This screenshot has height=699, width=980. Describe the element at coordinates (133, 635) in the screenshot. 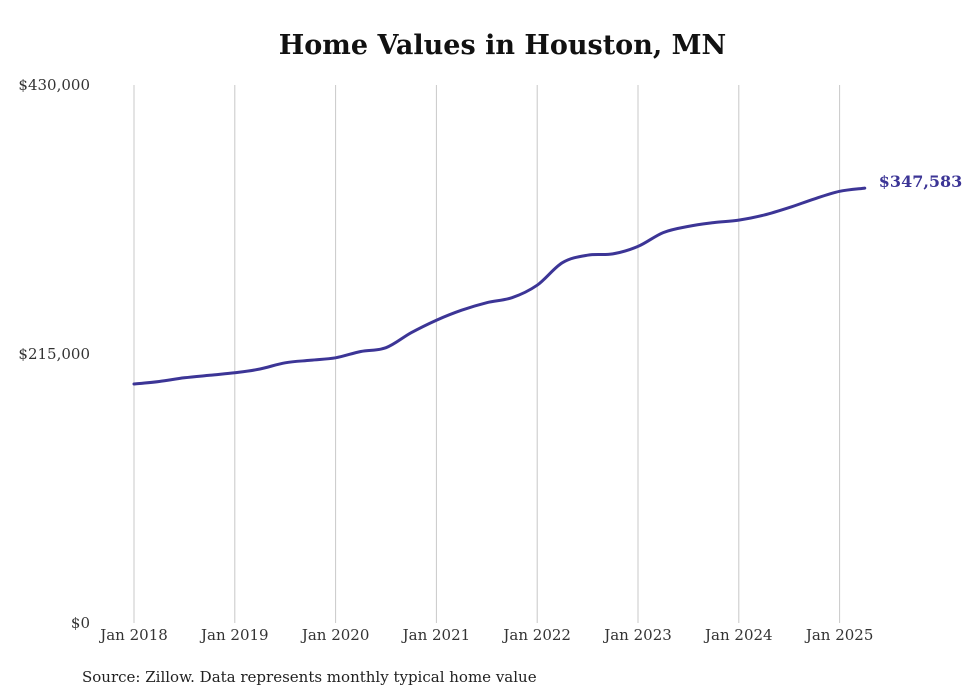

I see `x-tick-label: Jan 2018` at that location.